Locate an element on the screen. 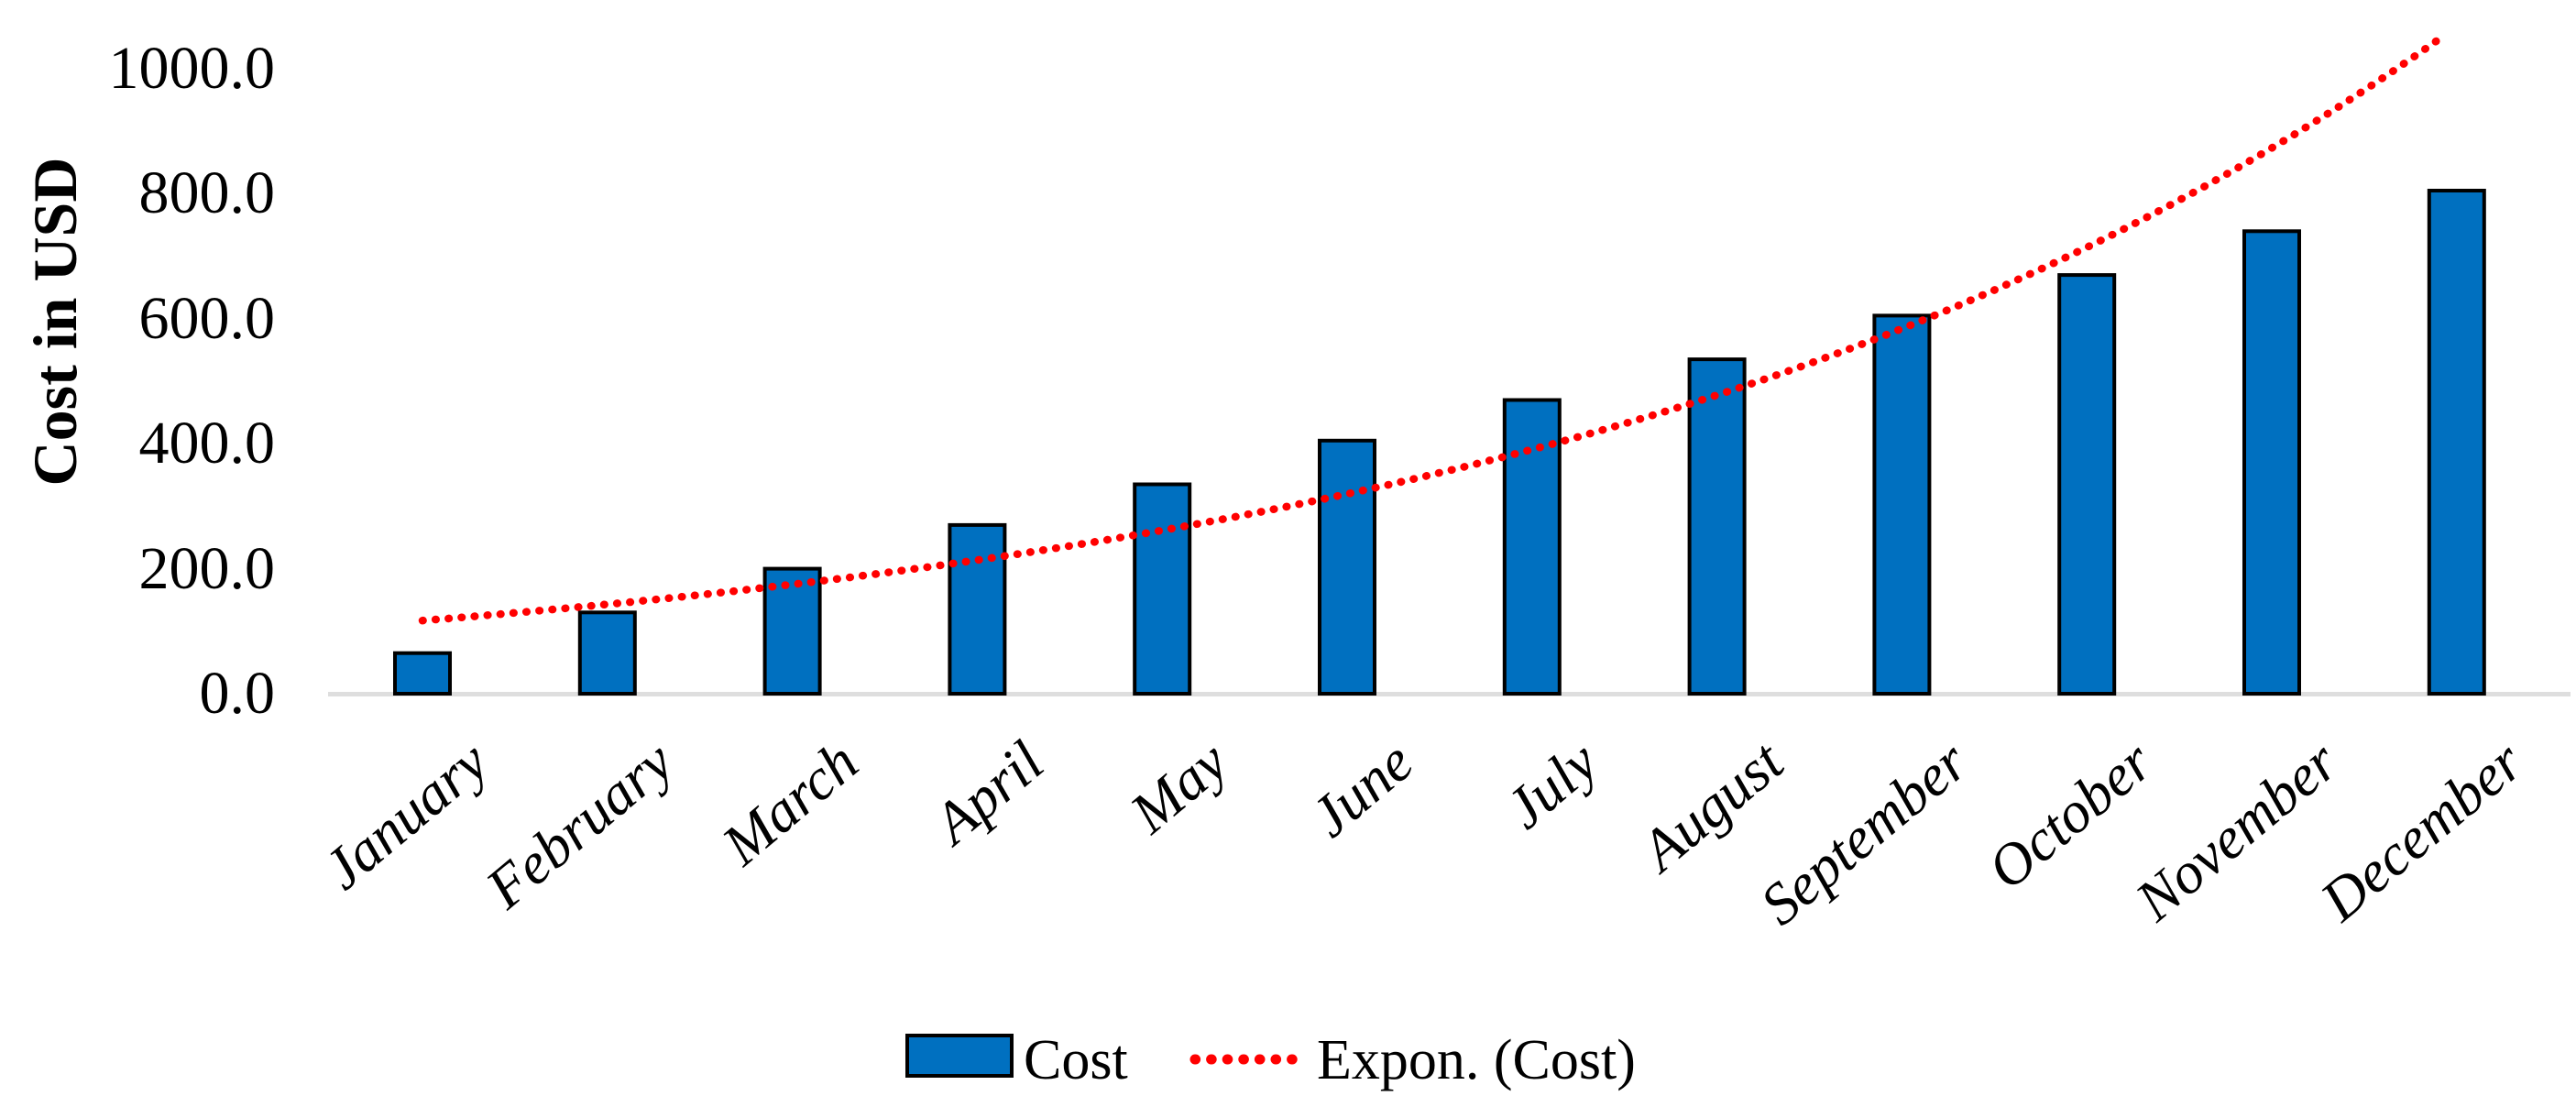 Image resolution: width=2576 pixels, height=1107 pixels. bar-may is located at coordinates (1162, 589).